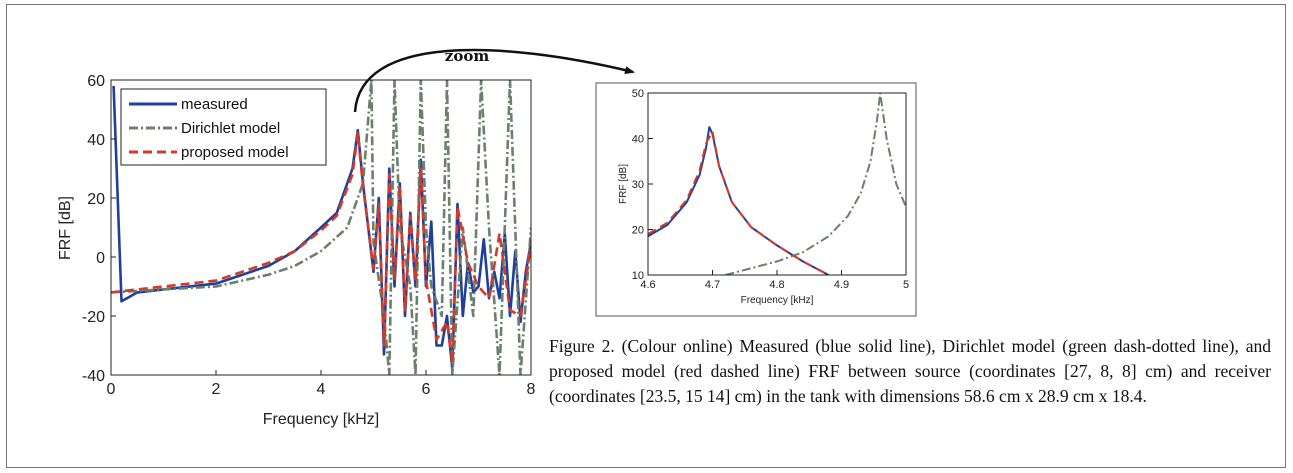  What do you see at coordinates (638, 231) in the screenshot?
I see `inset-y-tick-label: 20` at bounding box center [638, 231].